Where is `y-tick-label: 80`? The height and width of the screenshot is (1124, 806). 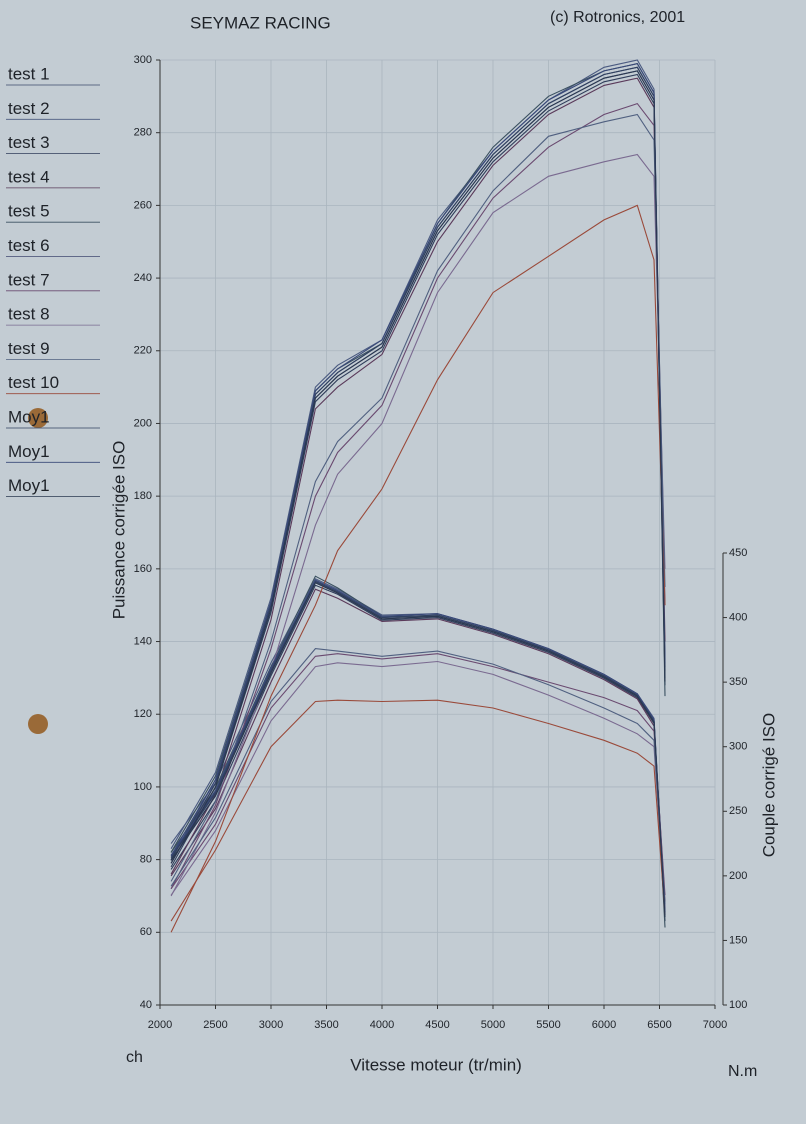
y-tick-label: 80 is located at coordinates (146, 860).